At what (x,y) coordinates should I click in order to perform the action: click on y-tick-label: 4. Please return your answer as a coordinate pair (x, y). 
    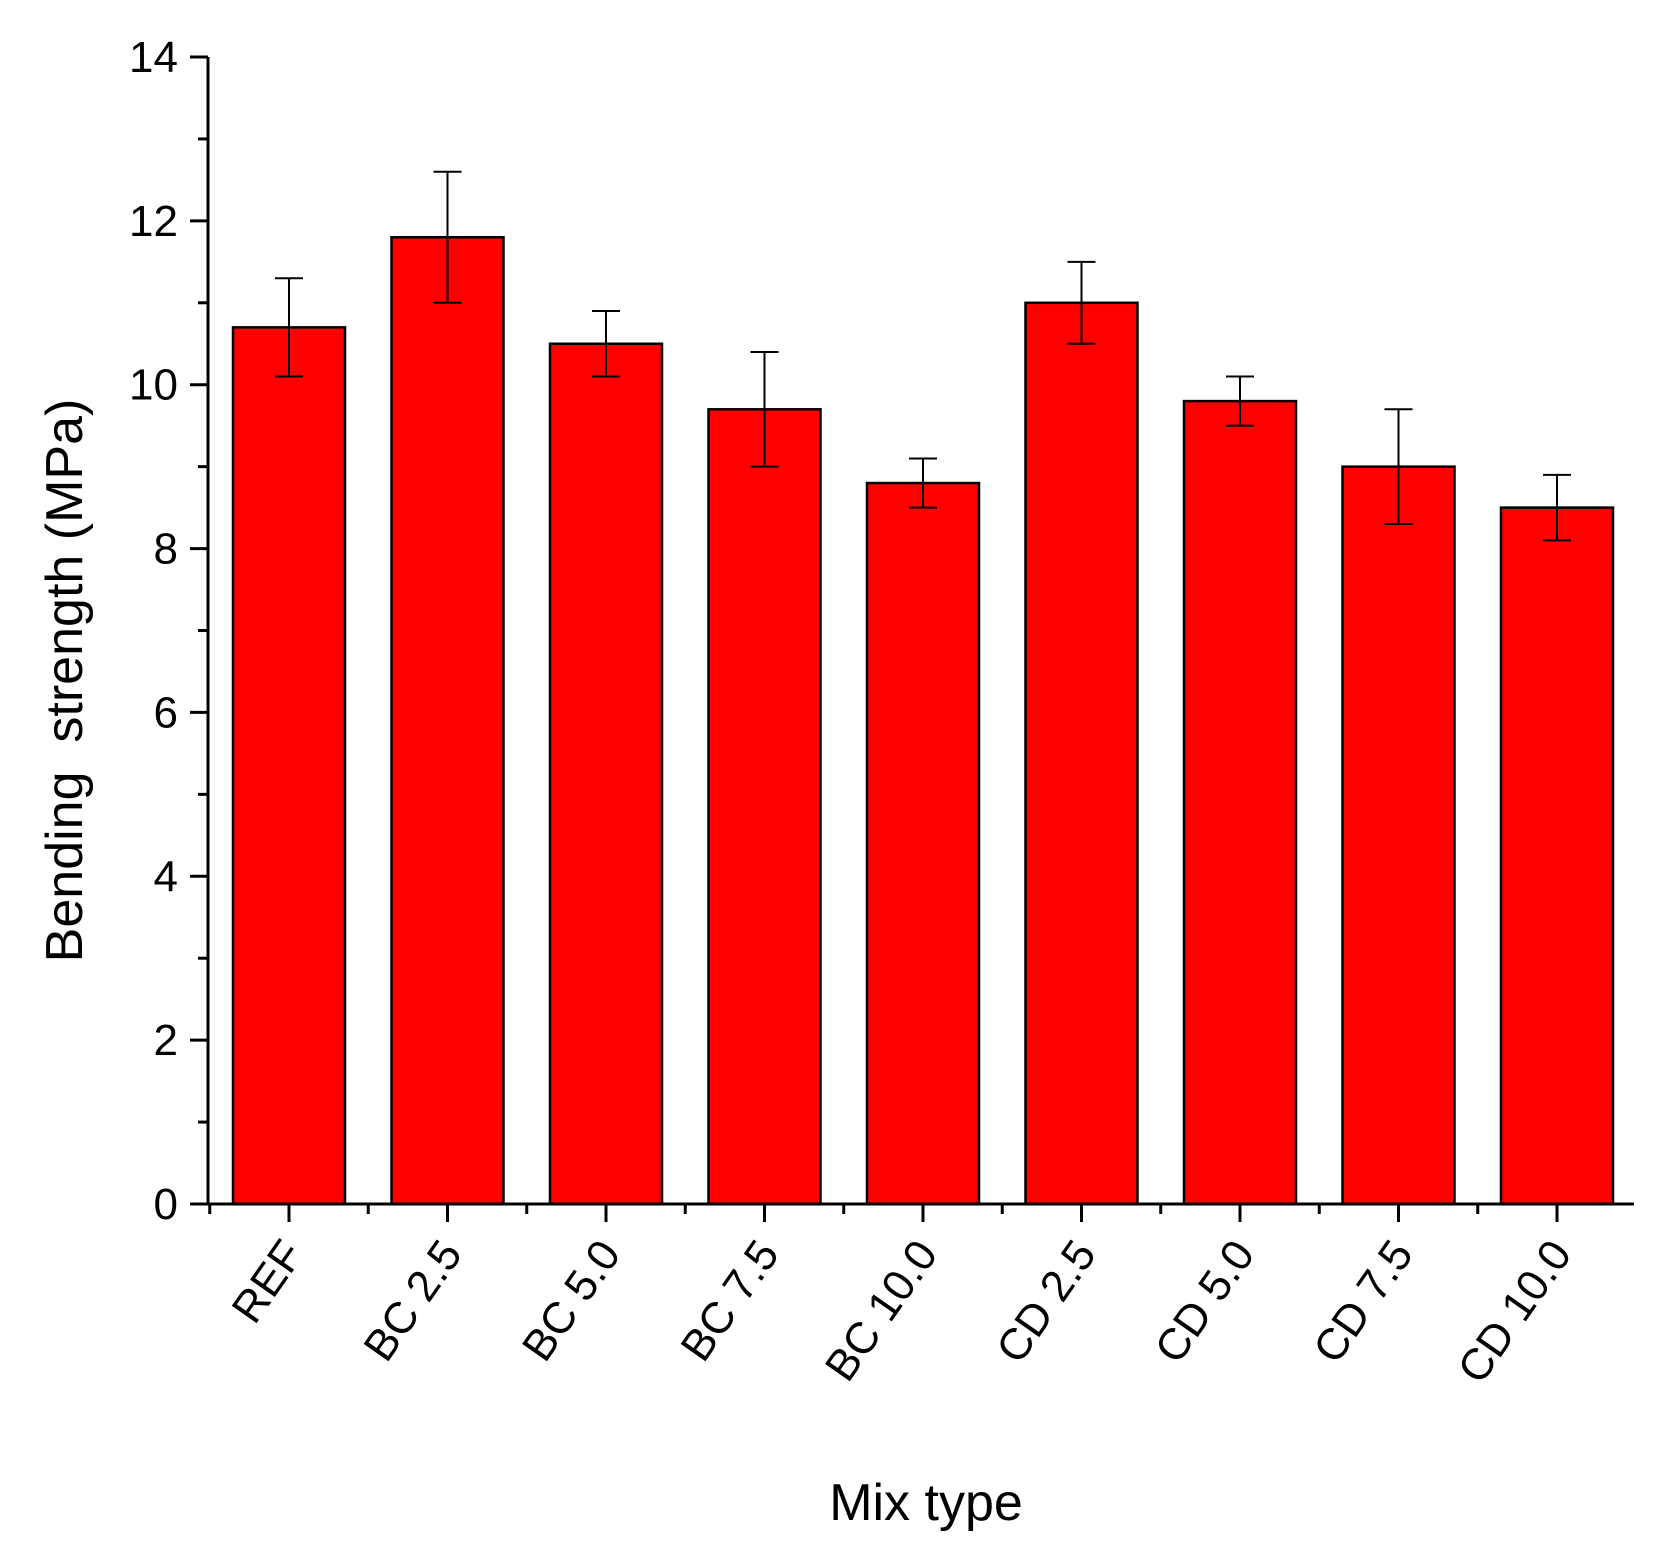
    Looking at the image, I should click on (166, 876).